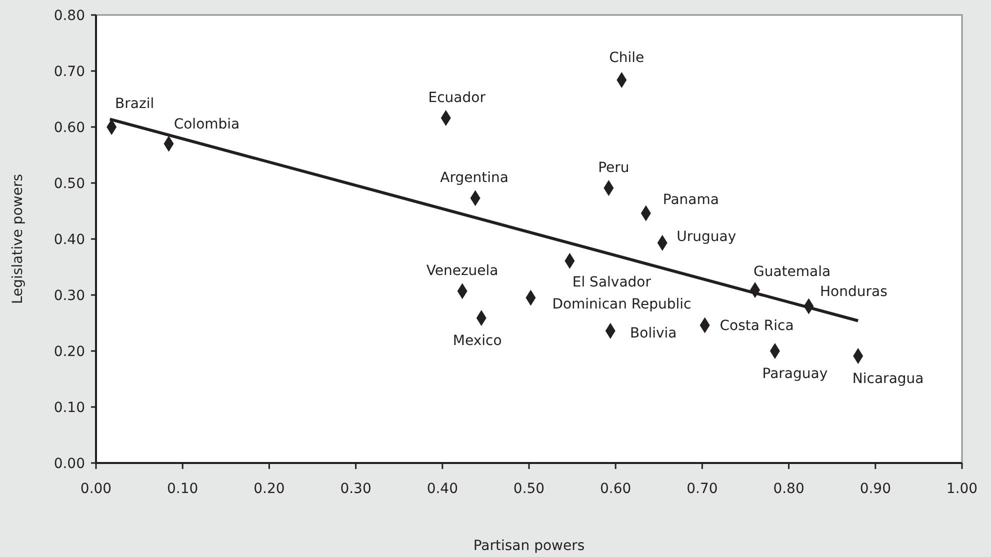 This screenshot has width=991, height=557. Describe the element at coordinates (854, 292) in the screenshot. I see `annotation: Honduras` at that location.